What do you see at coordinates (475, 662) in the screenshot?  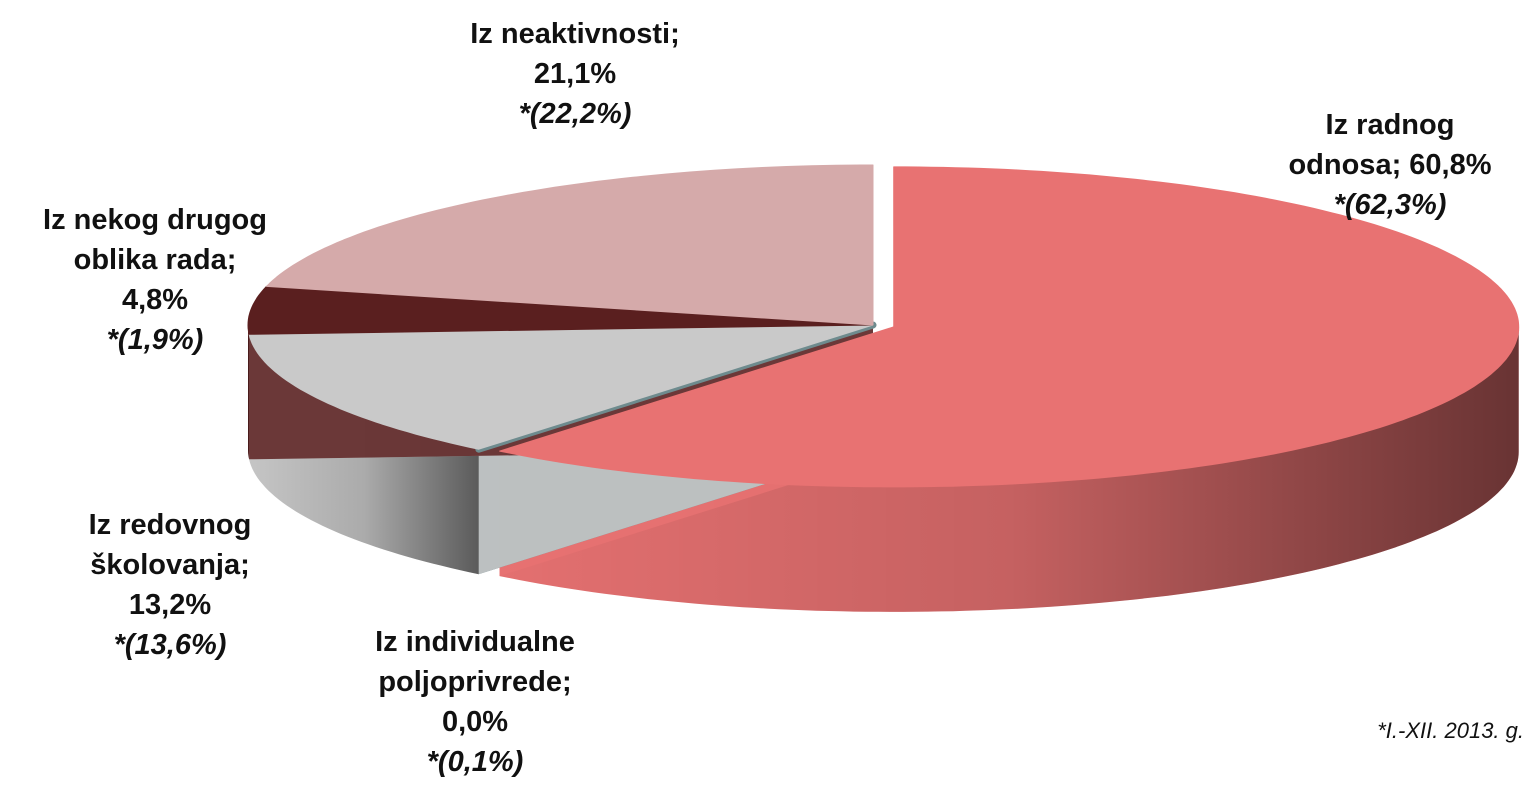 I see `category-label: Iz individualne poljoprivrede;` at bounding box center [475, 662].